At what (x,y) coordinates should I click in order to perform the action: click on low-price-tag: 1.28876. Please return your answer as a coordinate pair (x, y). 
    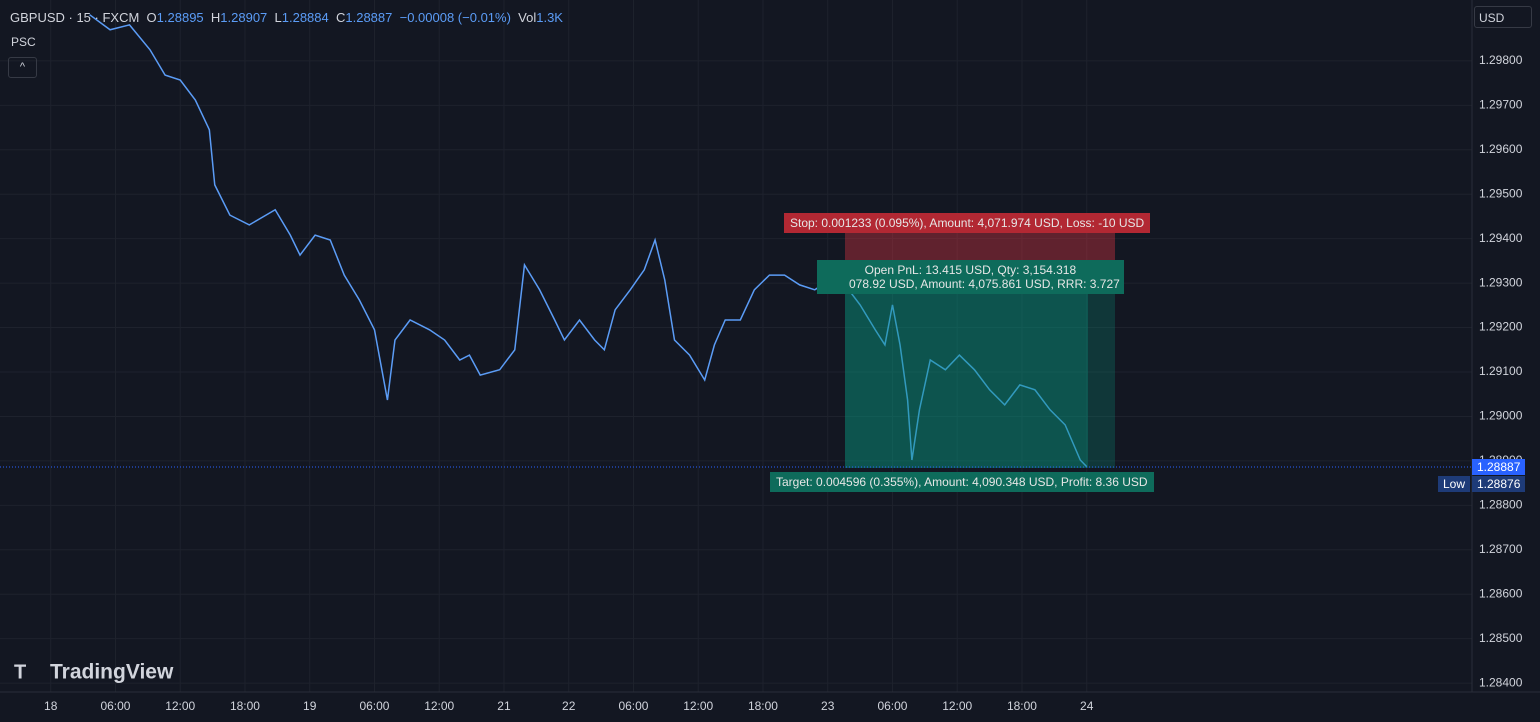
    Looking at the image, I should click on (1499, 484).